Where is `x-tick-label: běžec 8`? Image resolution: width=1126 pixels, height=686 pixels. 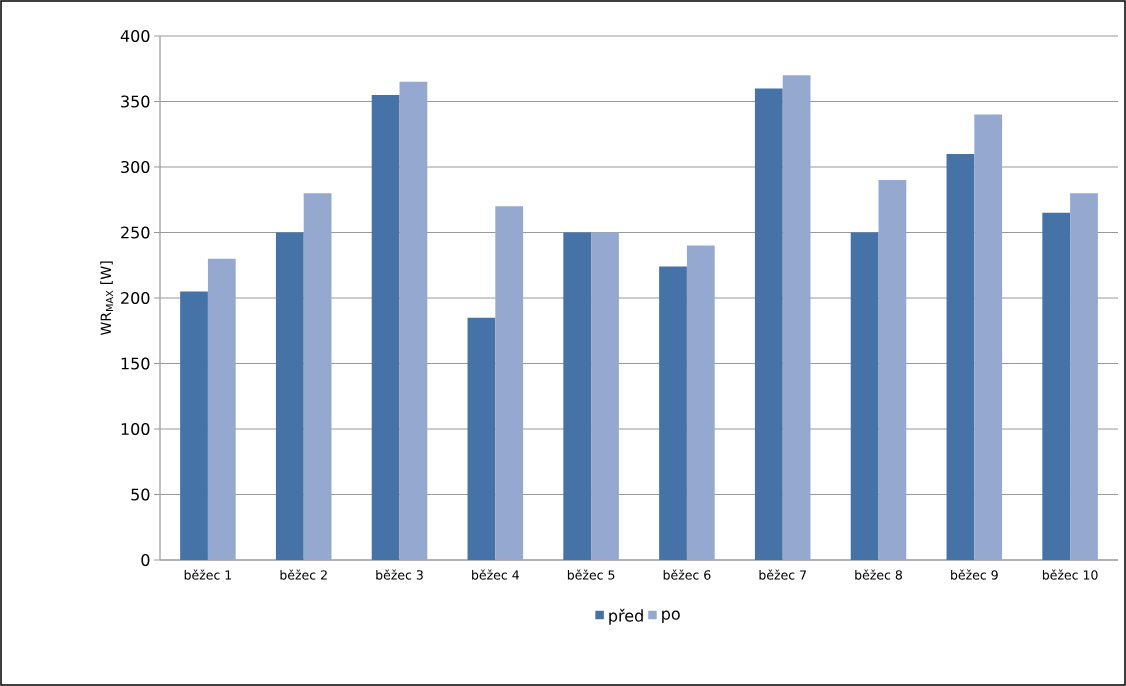
x-tick-label: běžec 8 is located at coordinates (878, 574).